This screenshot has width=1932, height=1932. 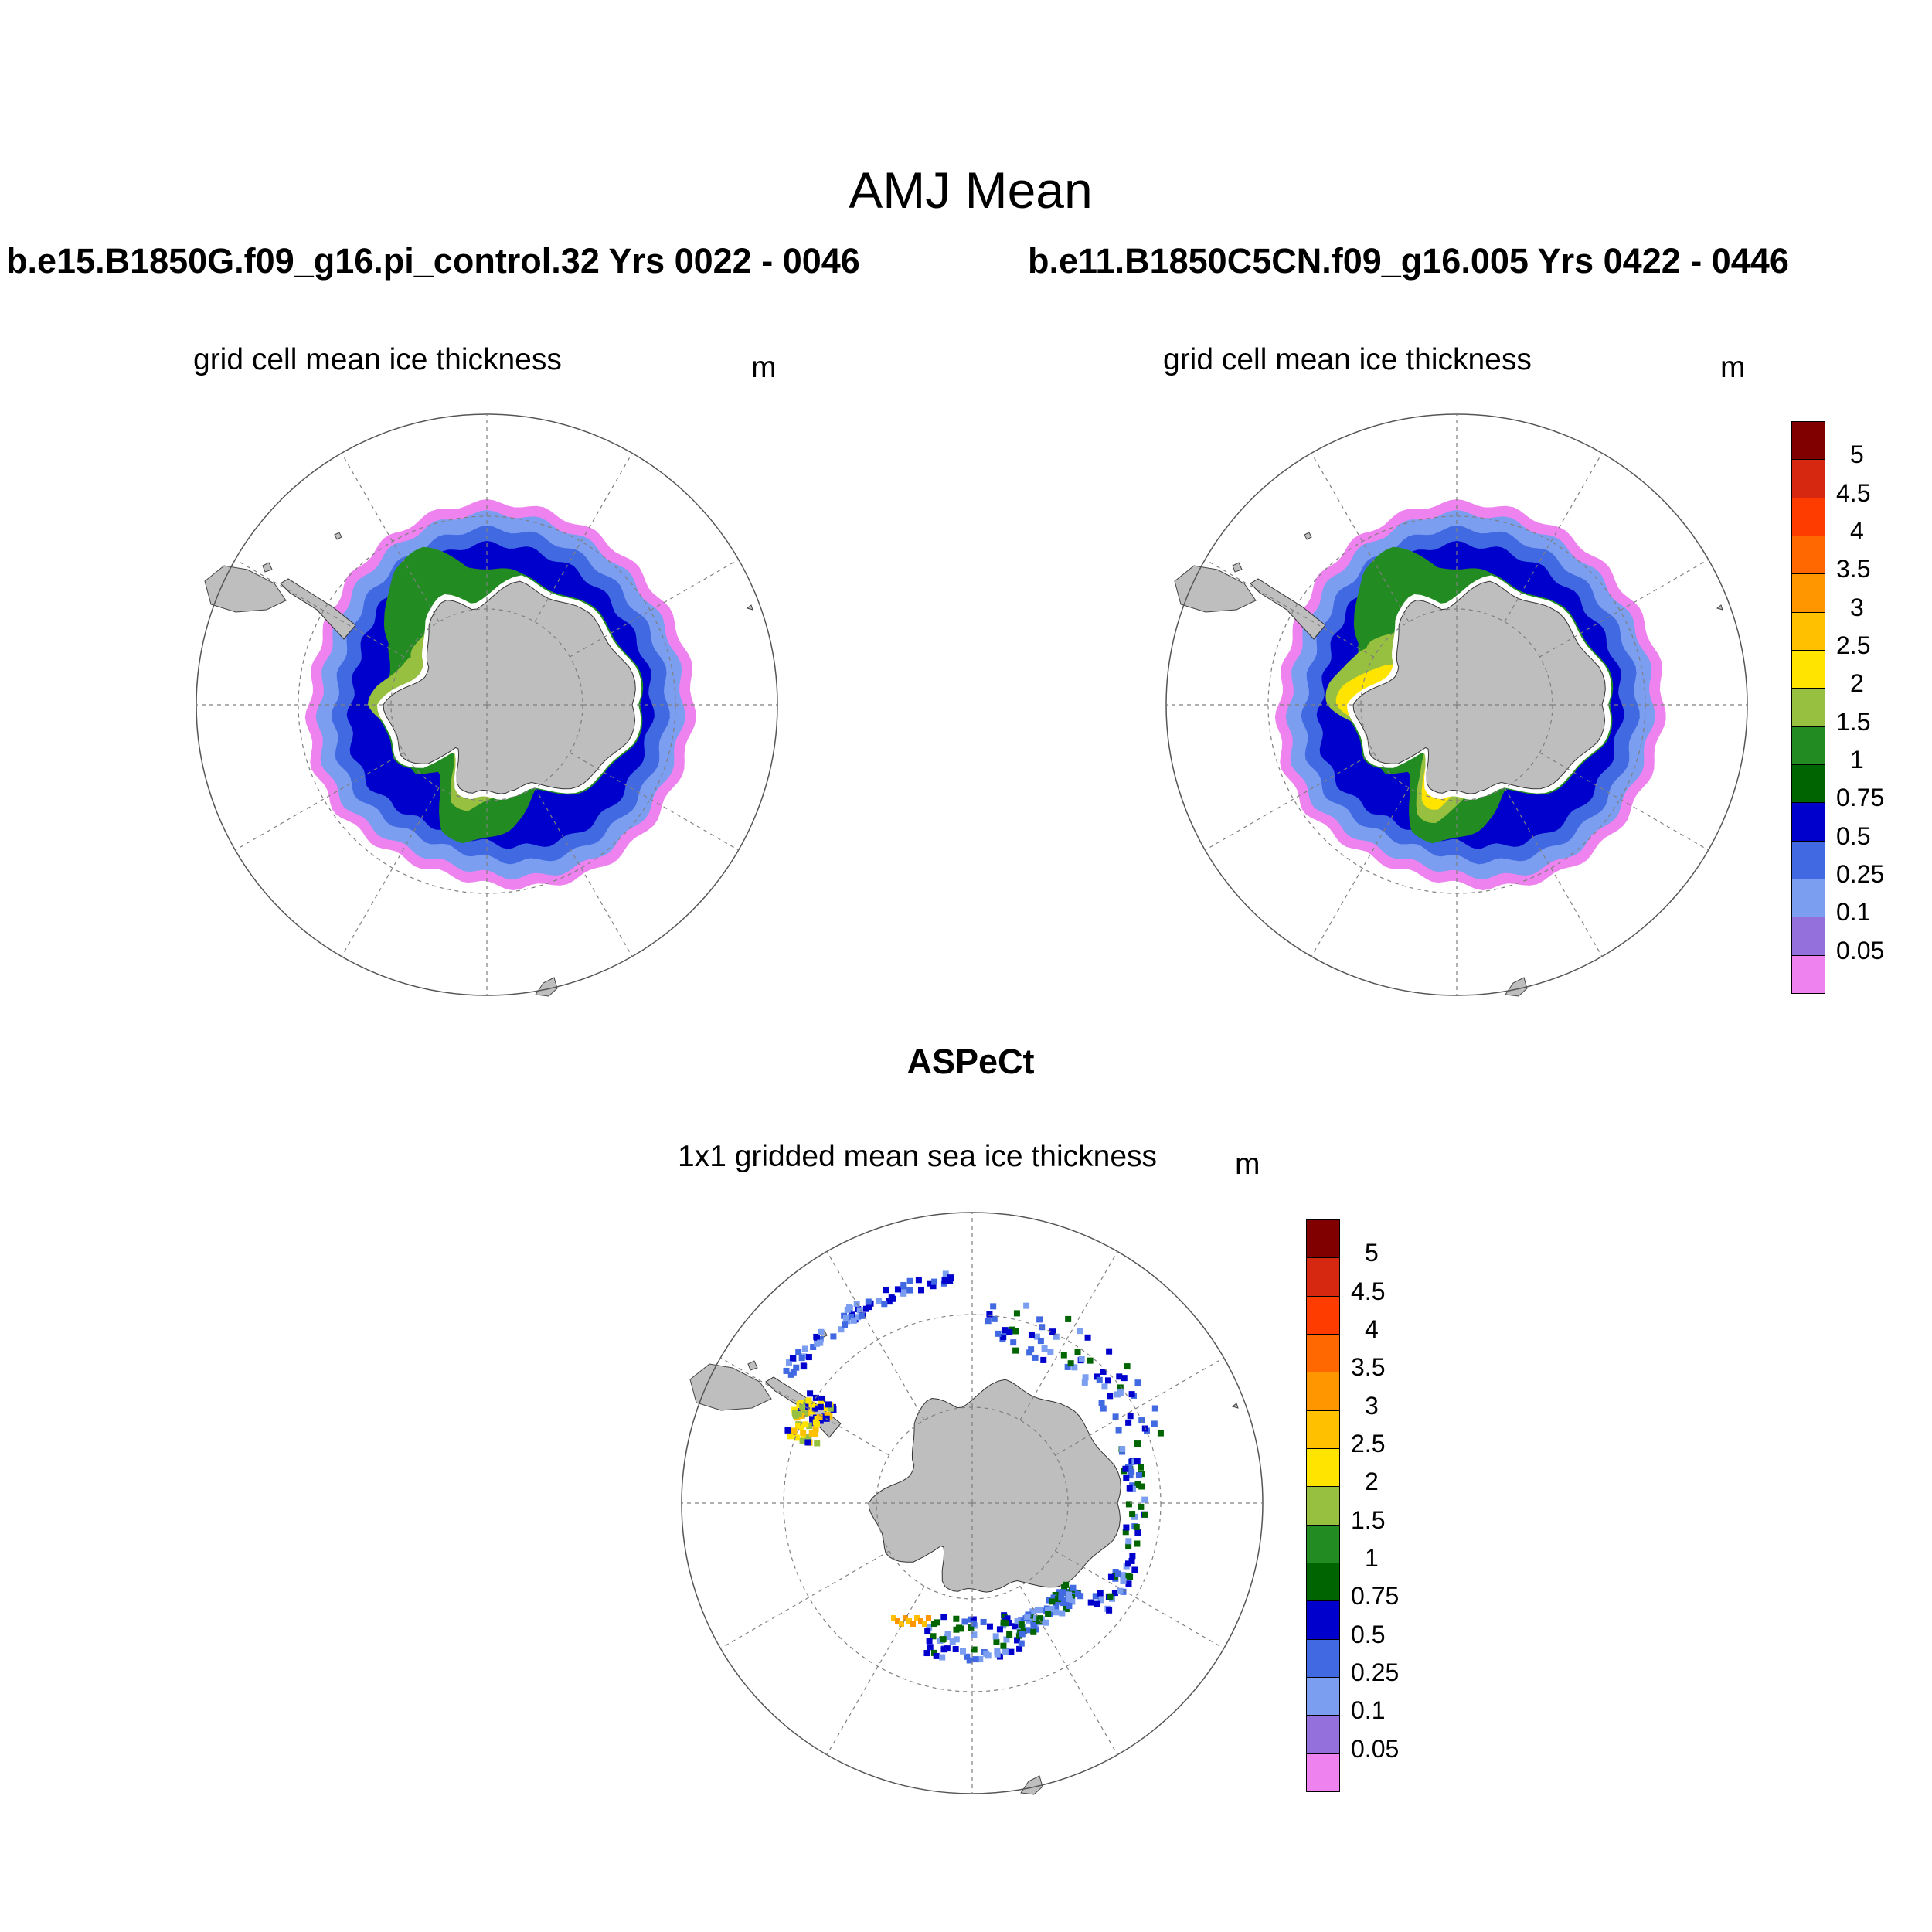 I want to click on panel-2-subtitle: grid cell mean ice thickness, so click(x=1348, y=360).